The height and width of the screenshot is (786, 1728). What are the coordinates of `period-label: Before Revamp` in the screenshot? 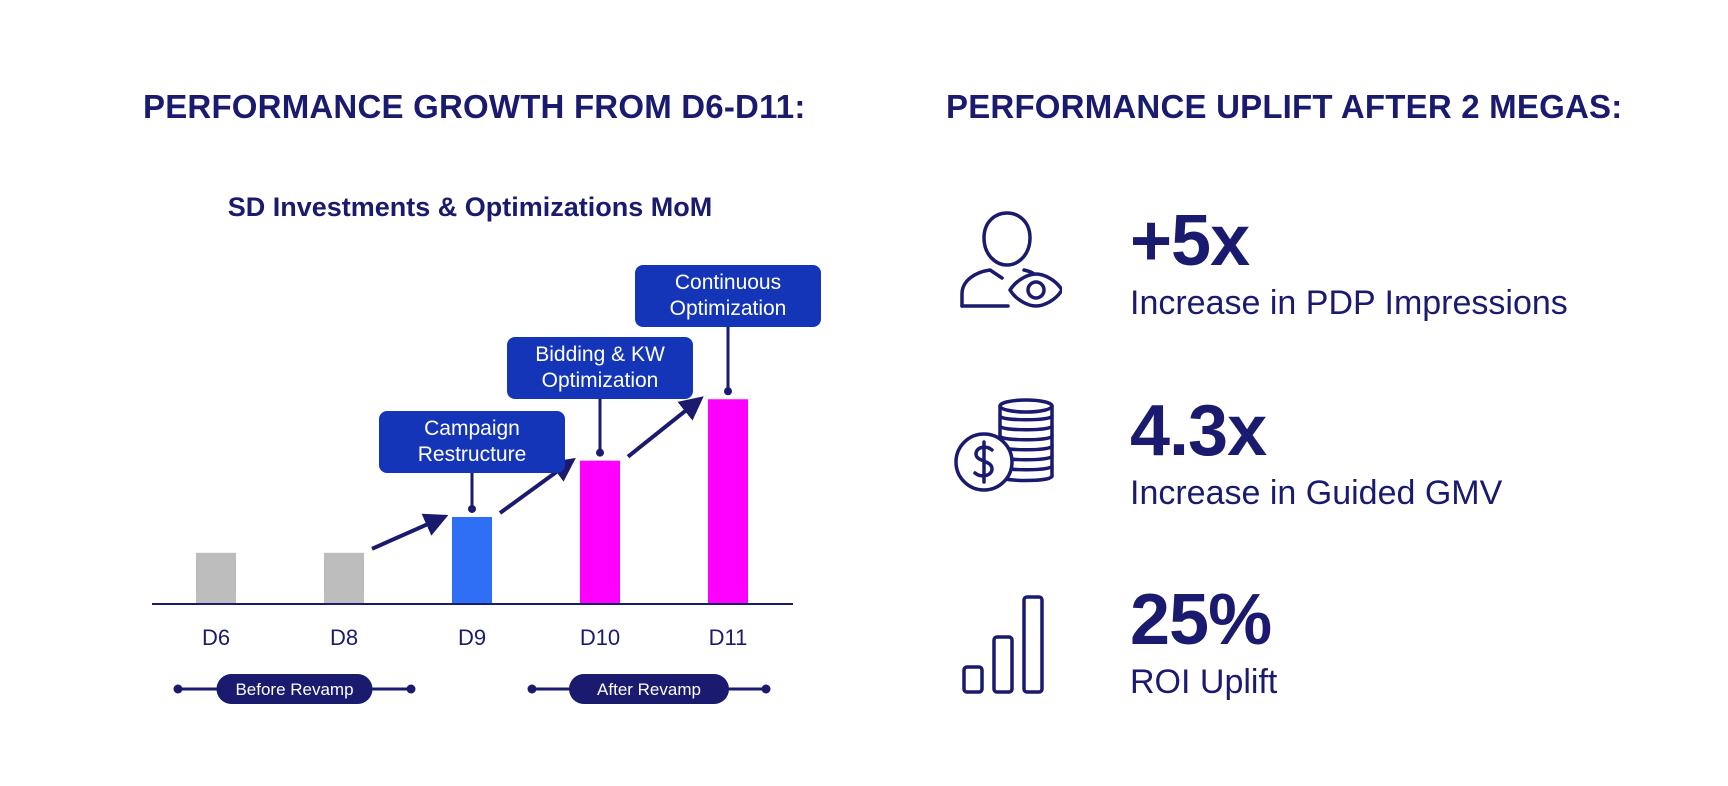 It's located at (294, 689).